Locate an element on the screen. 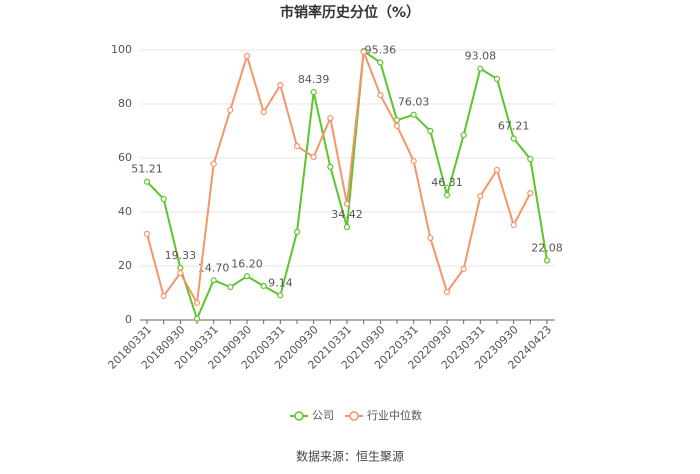  data-label: 84.39 is located at coordinates (314, 79).